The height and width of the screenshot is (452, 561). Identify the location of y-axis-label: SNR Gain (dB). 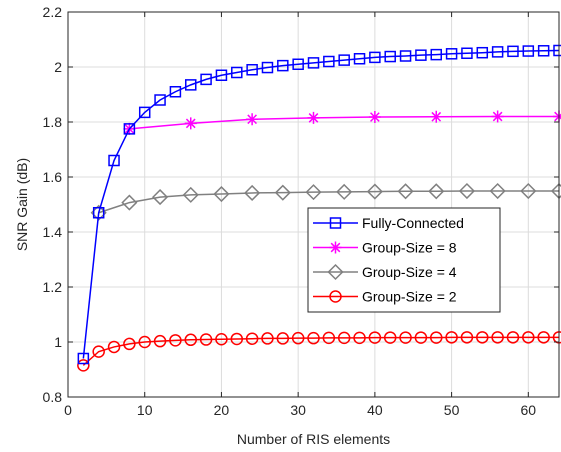
(22, 204).